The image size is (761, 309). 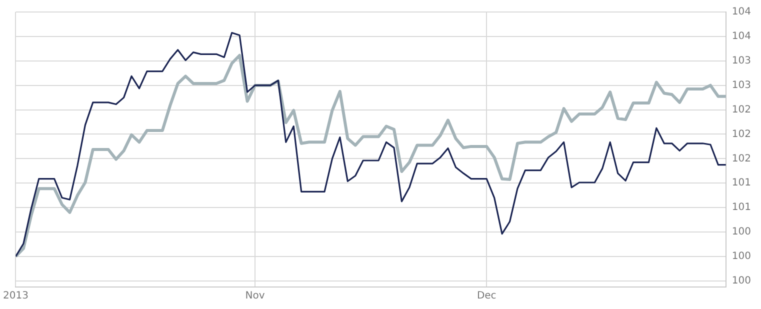 What do you see at coordinates (486, 296) in the screenshot?
I see `x-tick-label: Dec` at bounding box center [486, 296].